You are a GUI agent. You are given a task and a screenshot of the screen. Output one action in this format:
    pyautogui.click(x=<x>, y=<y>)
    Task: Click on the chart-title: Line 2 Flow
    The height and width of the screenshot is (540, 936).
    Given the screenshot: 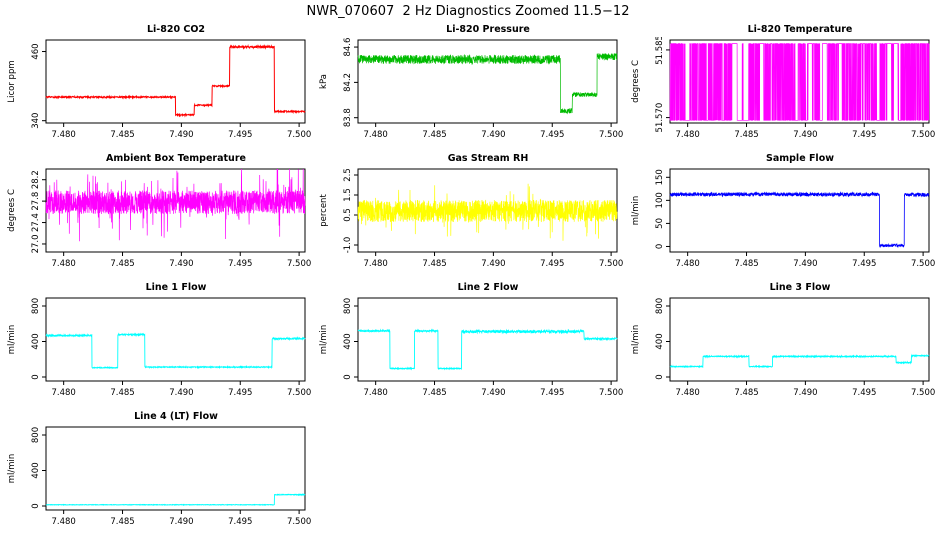 What is the action you would take?
    pyautogui.click(x=488, y=287)
    